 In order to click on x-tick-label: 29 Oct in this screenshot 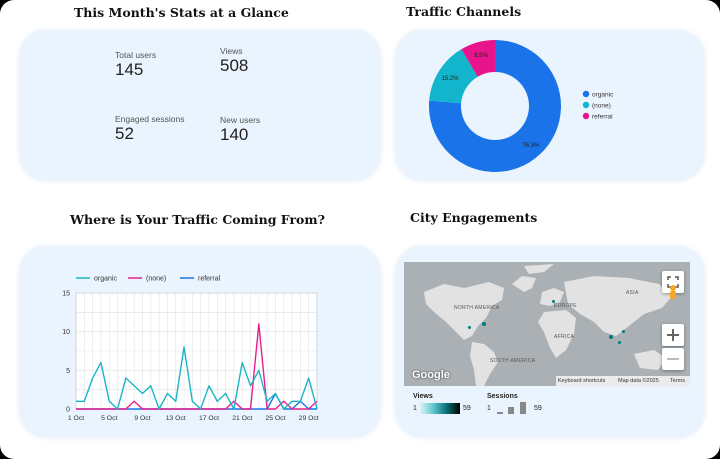, I will do `click(309, 418)`.